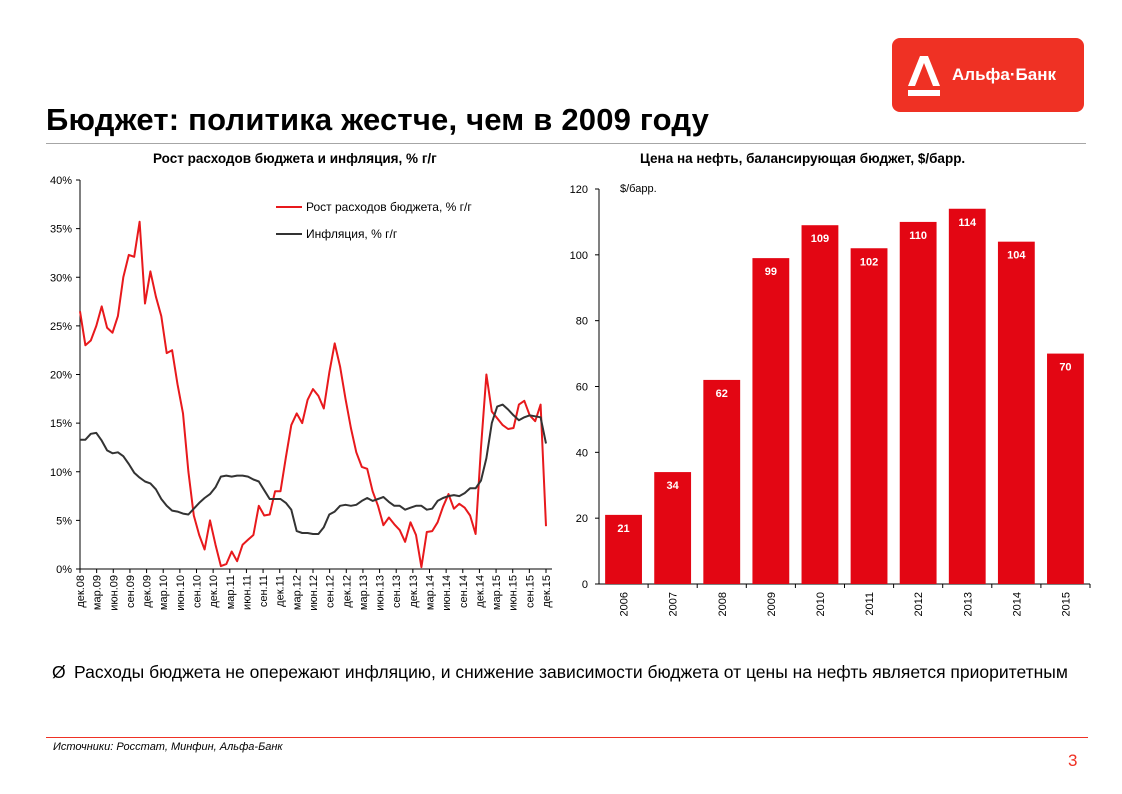 This screenshot has height=794, width=1122. What do you see at coordinates (1004, 74) in the screenshot?
I see `logo-text: Альфа·Банк` at bounding box center [1004, 74].